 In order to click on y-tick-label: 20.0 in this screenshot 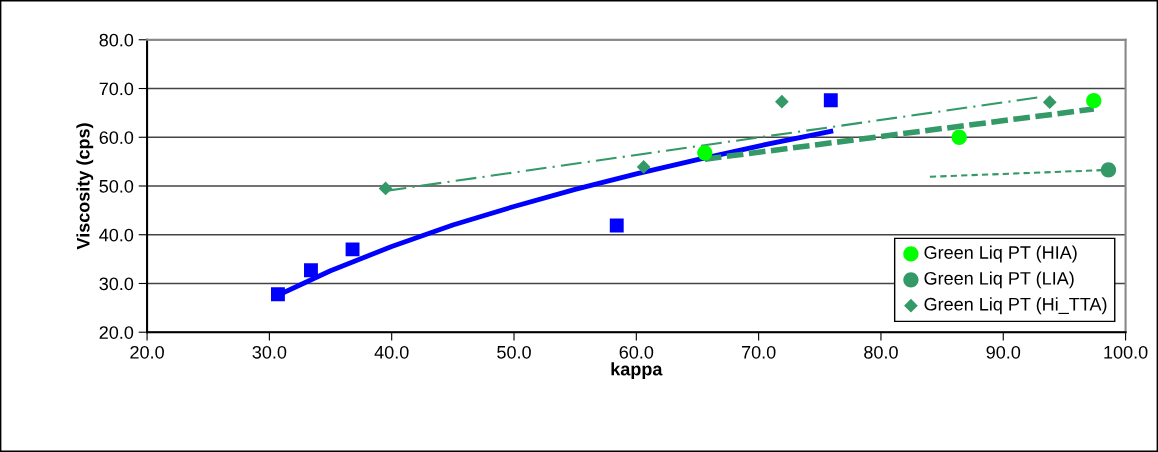, I will do `click(116, 332)`.